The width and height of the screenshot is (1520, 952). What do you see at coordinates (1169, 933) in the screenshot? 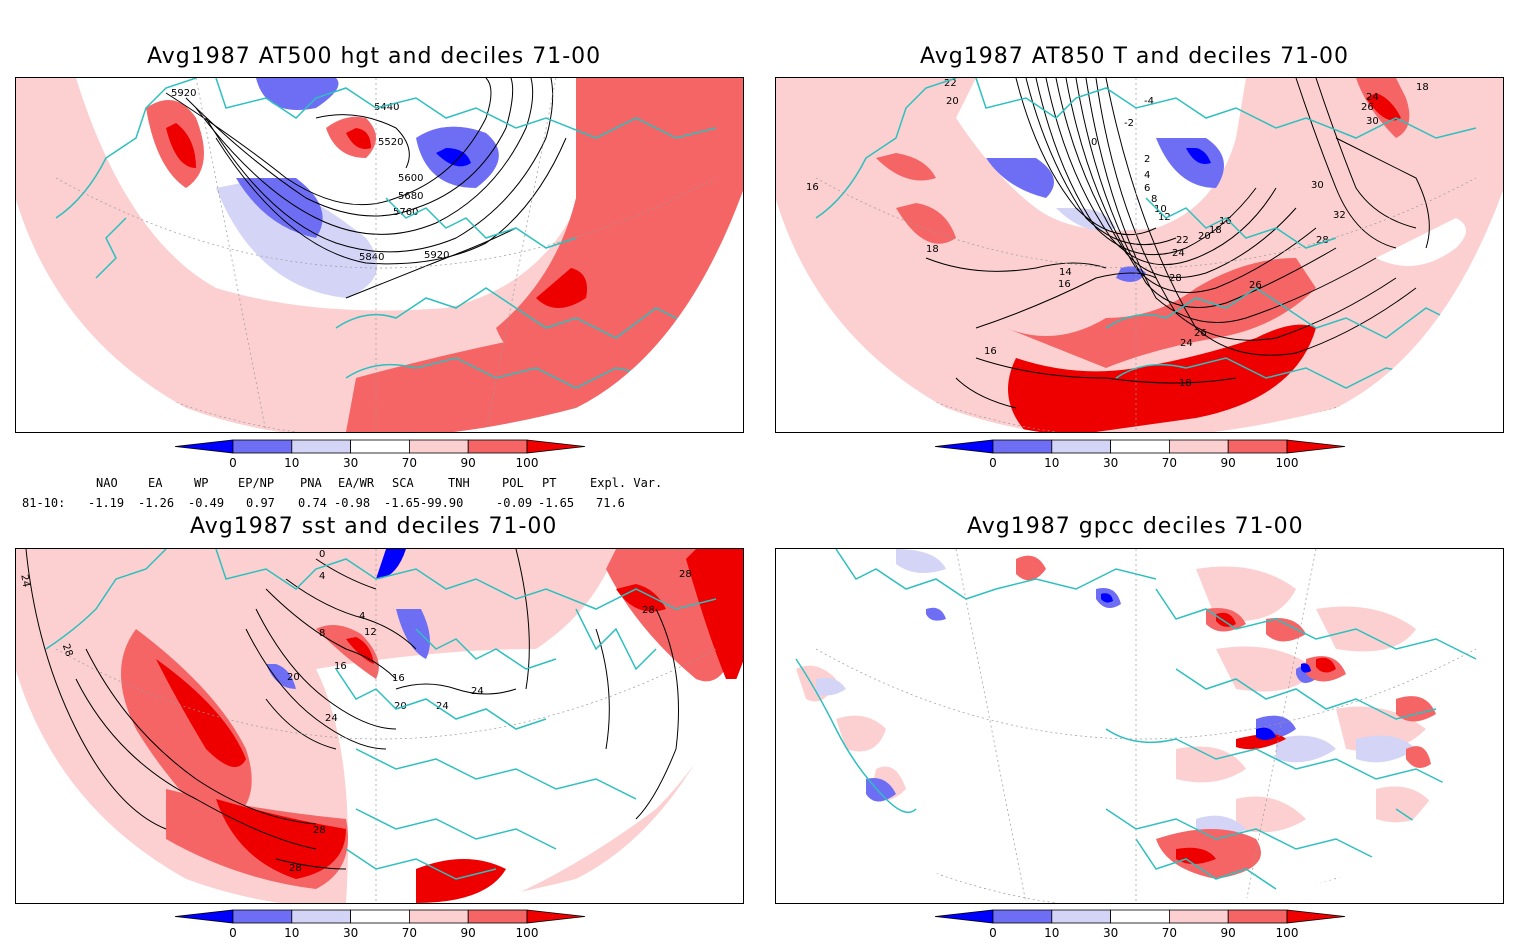
I see `colorbar-tick-label: 70` at bounding box center [1169, 933].